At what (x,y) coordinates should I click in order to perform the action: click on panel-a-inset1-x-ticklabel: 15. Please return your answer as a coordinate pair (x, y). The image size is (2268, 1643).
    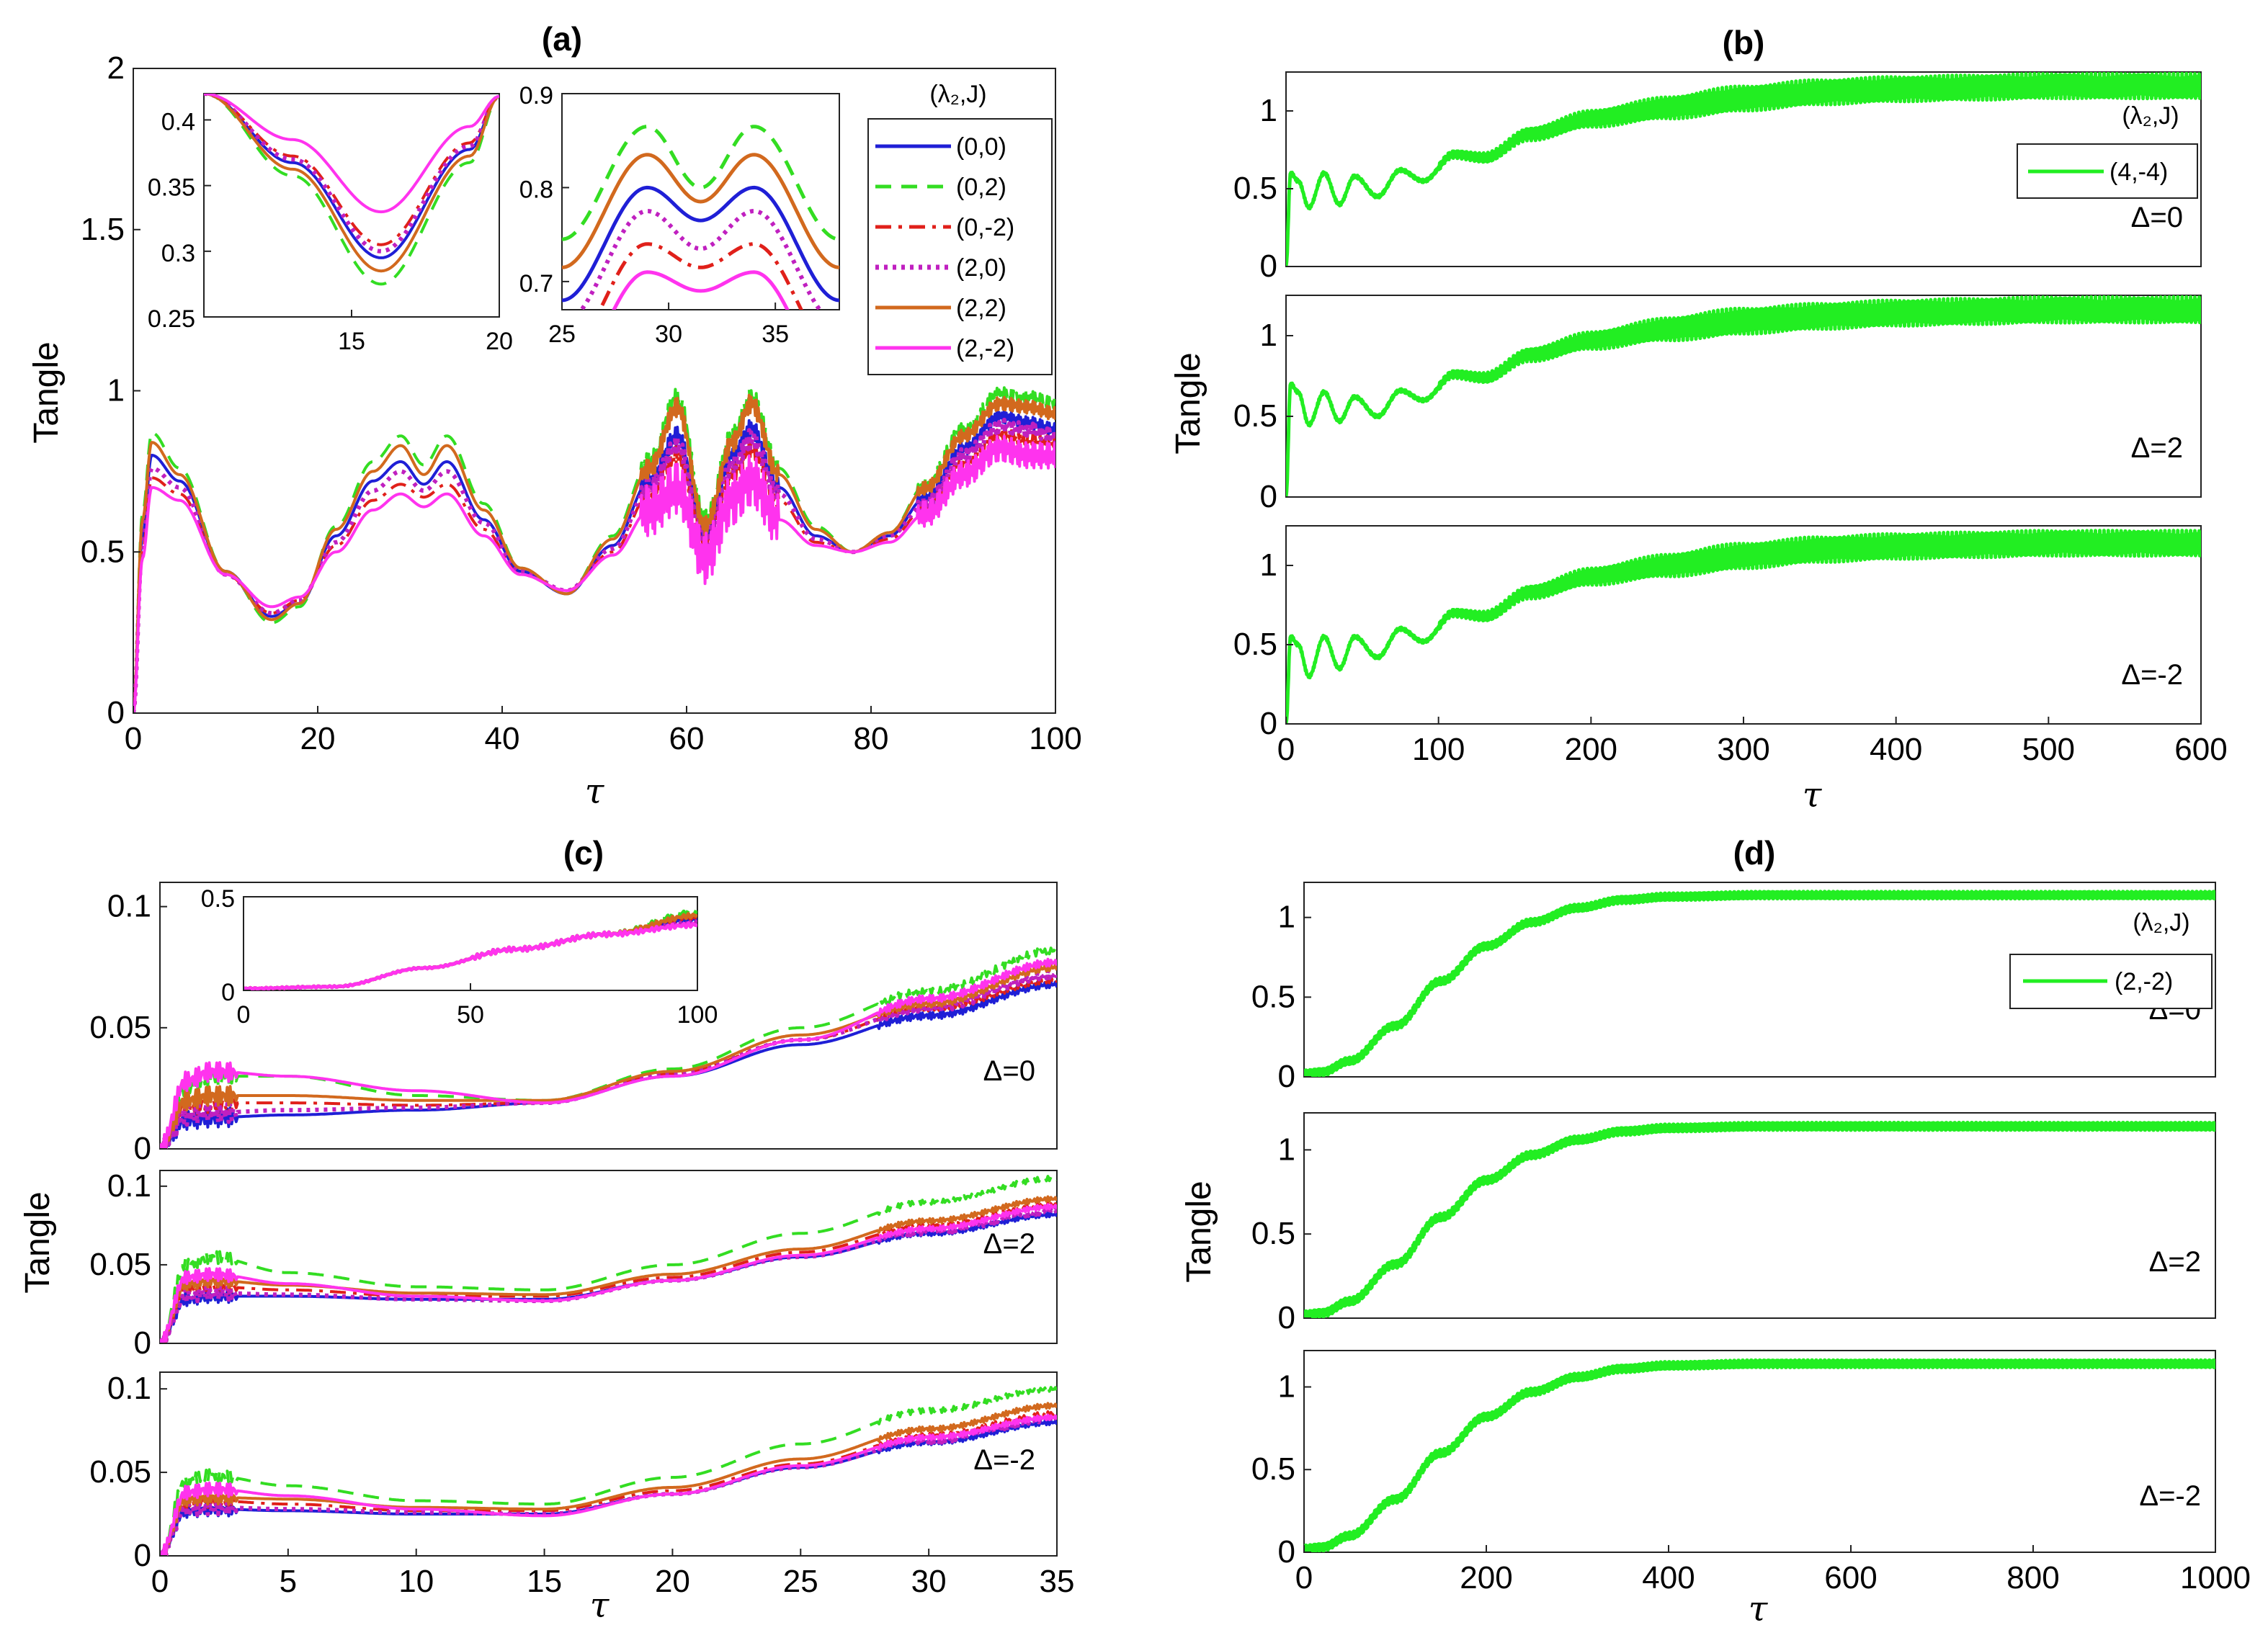
    Looking at the image, I should click on (352, 341).